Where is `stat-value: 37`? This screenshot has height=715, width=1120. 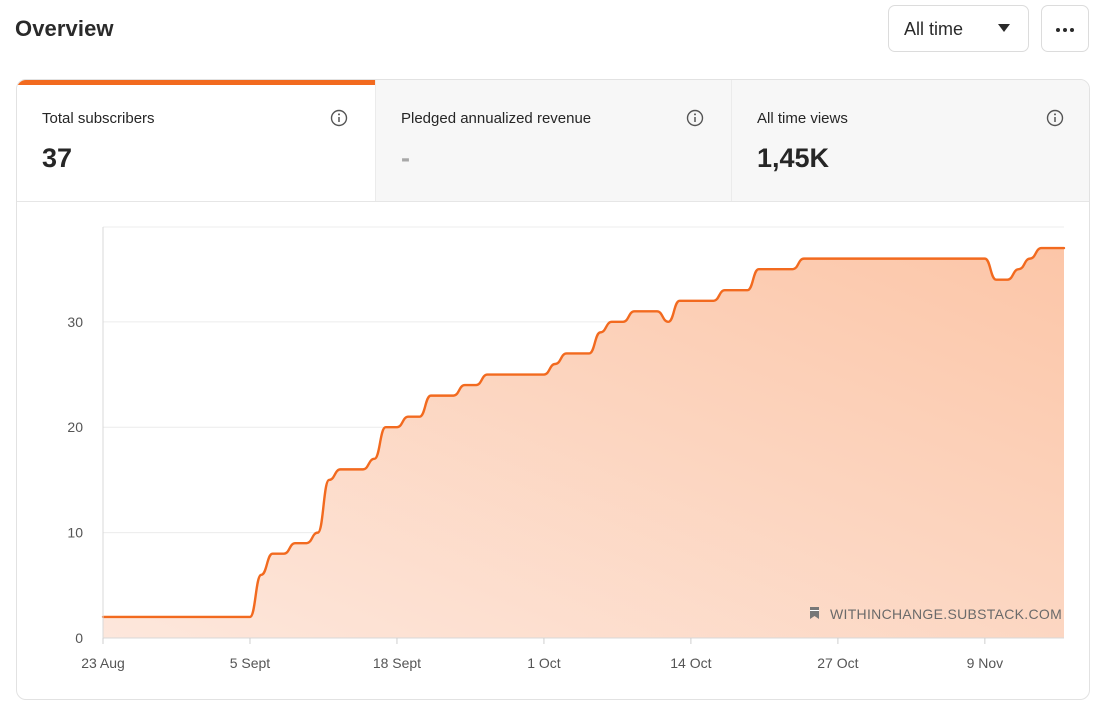
stat-value: 37 is located at coordinates (57, 158).